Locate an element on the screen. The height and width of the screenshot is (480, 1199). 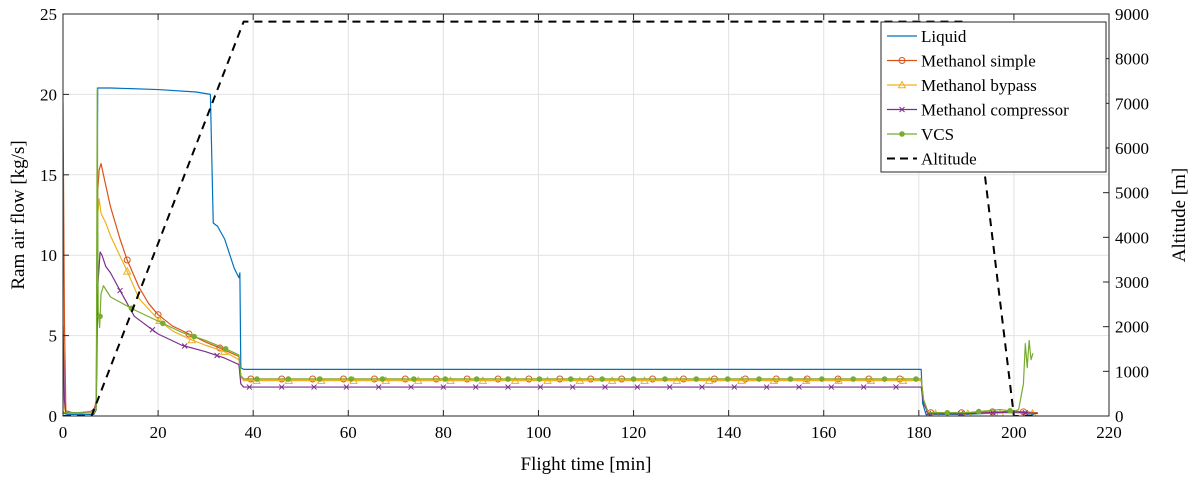
legend-label: Methanol bypass is located at coordinates (979, 85).